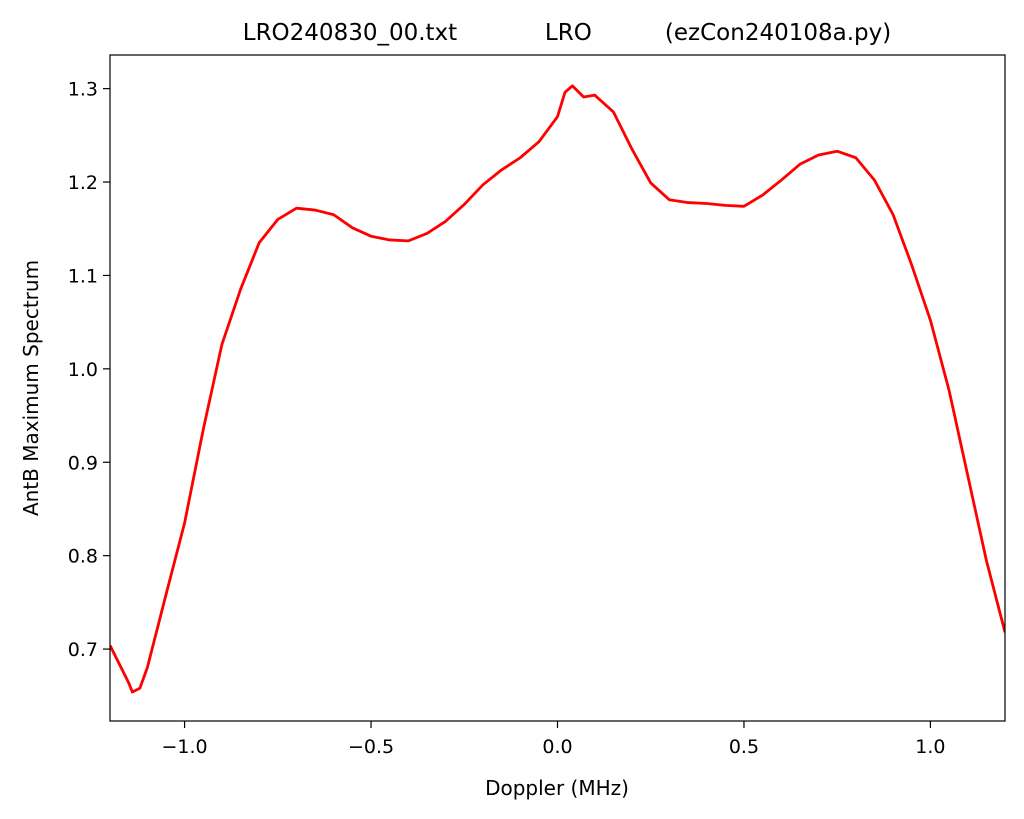 This screenshot has width=1024, height=819. I want to click on y-tick-label: 1.2, so click(83, 183).